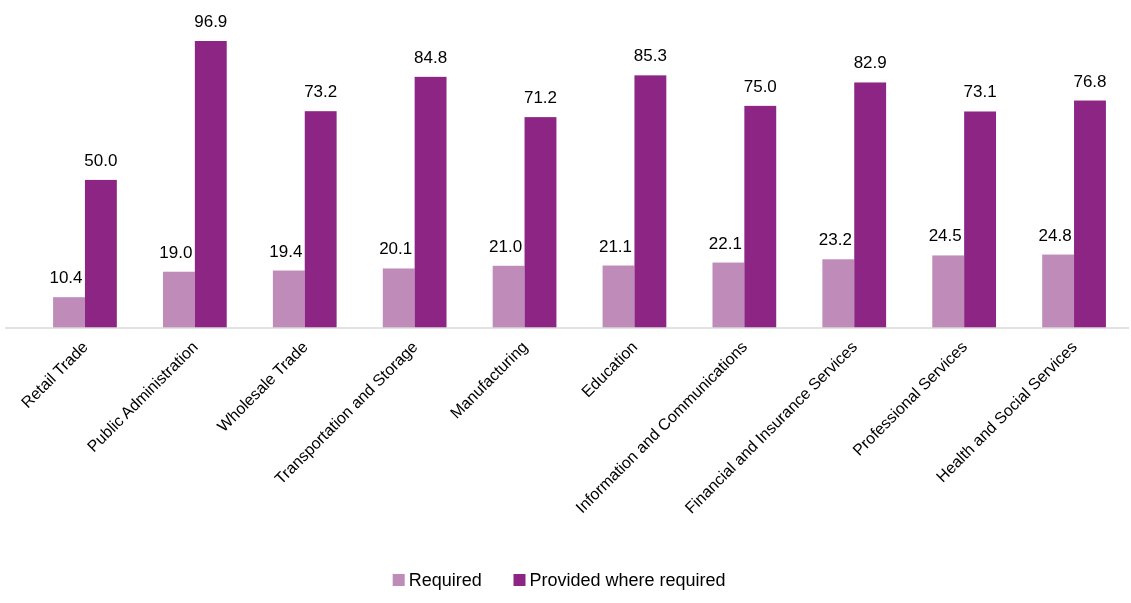  I want to click on data-label: 73.2, so click(321, 92).